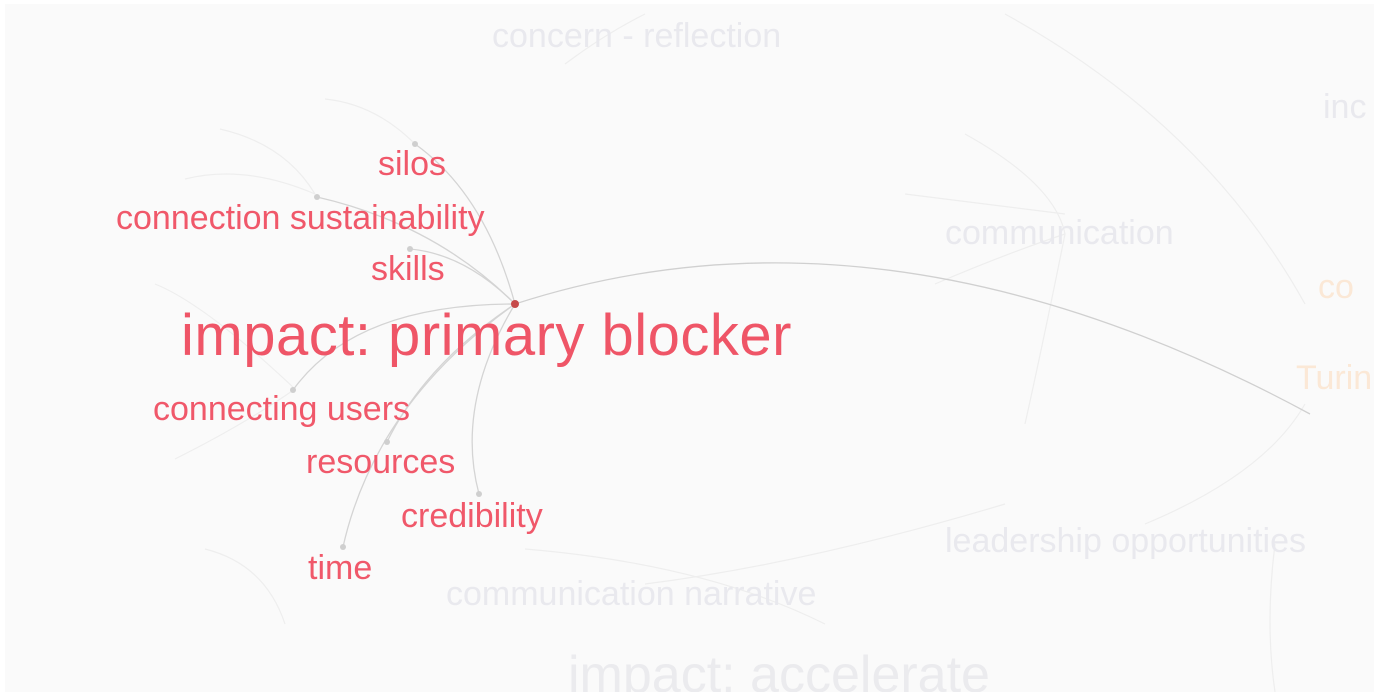 Image resolution: width=1379 pixels, height=696 pixels. I want to click on node-turin: Turin, so click(1334, 378).